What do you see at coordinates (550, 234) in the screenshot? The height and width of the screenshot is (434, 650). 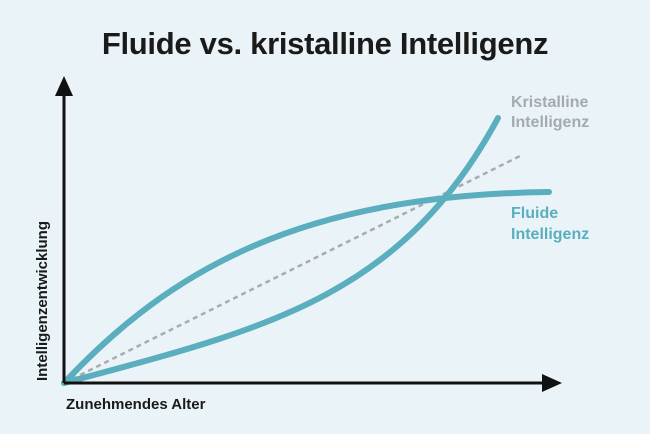 I see `fluid-label-line2: Intelligenz` at bounding box center [550, 234].